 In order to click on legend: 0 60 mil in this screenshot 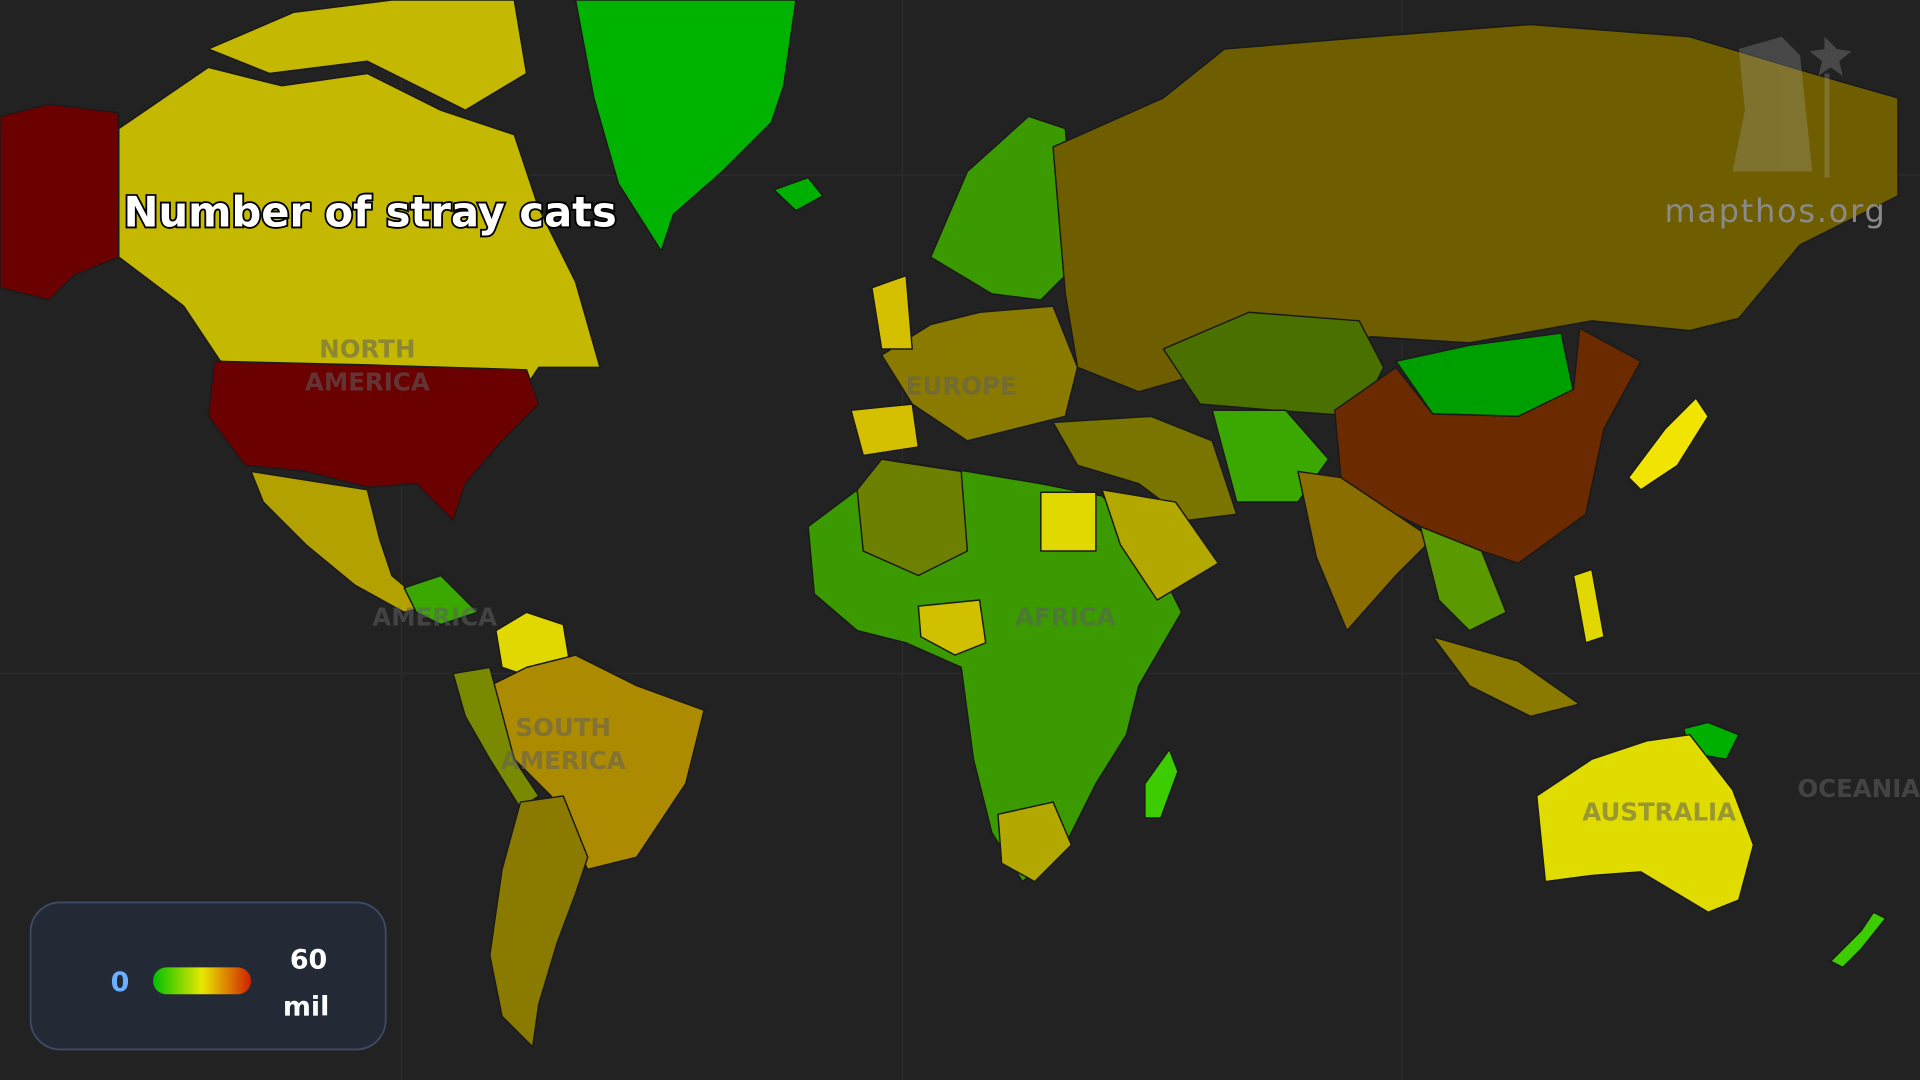, I will do `click(208, 976)`.